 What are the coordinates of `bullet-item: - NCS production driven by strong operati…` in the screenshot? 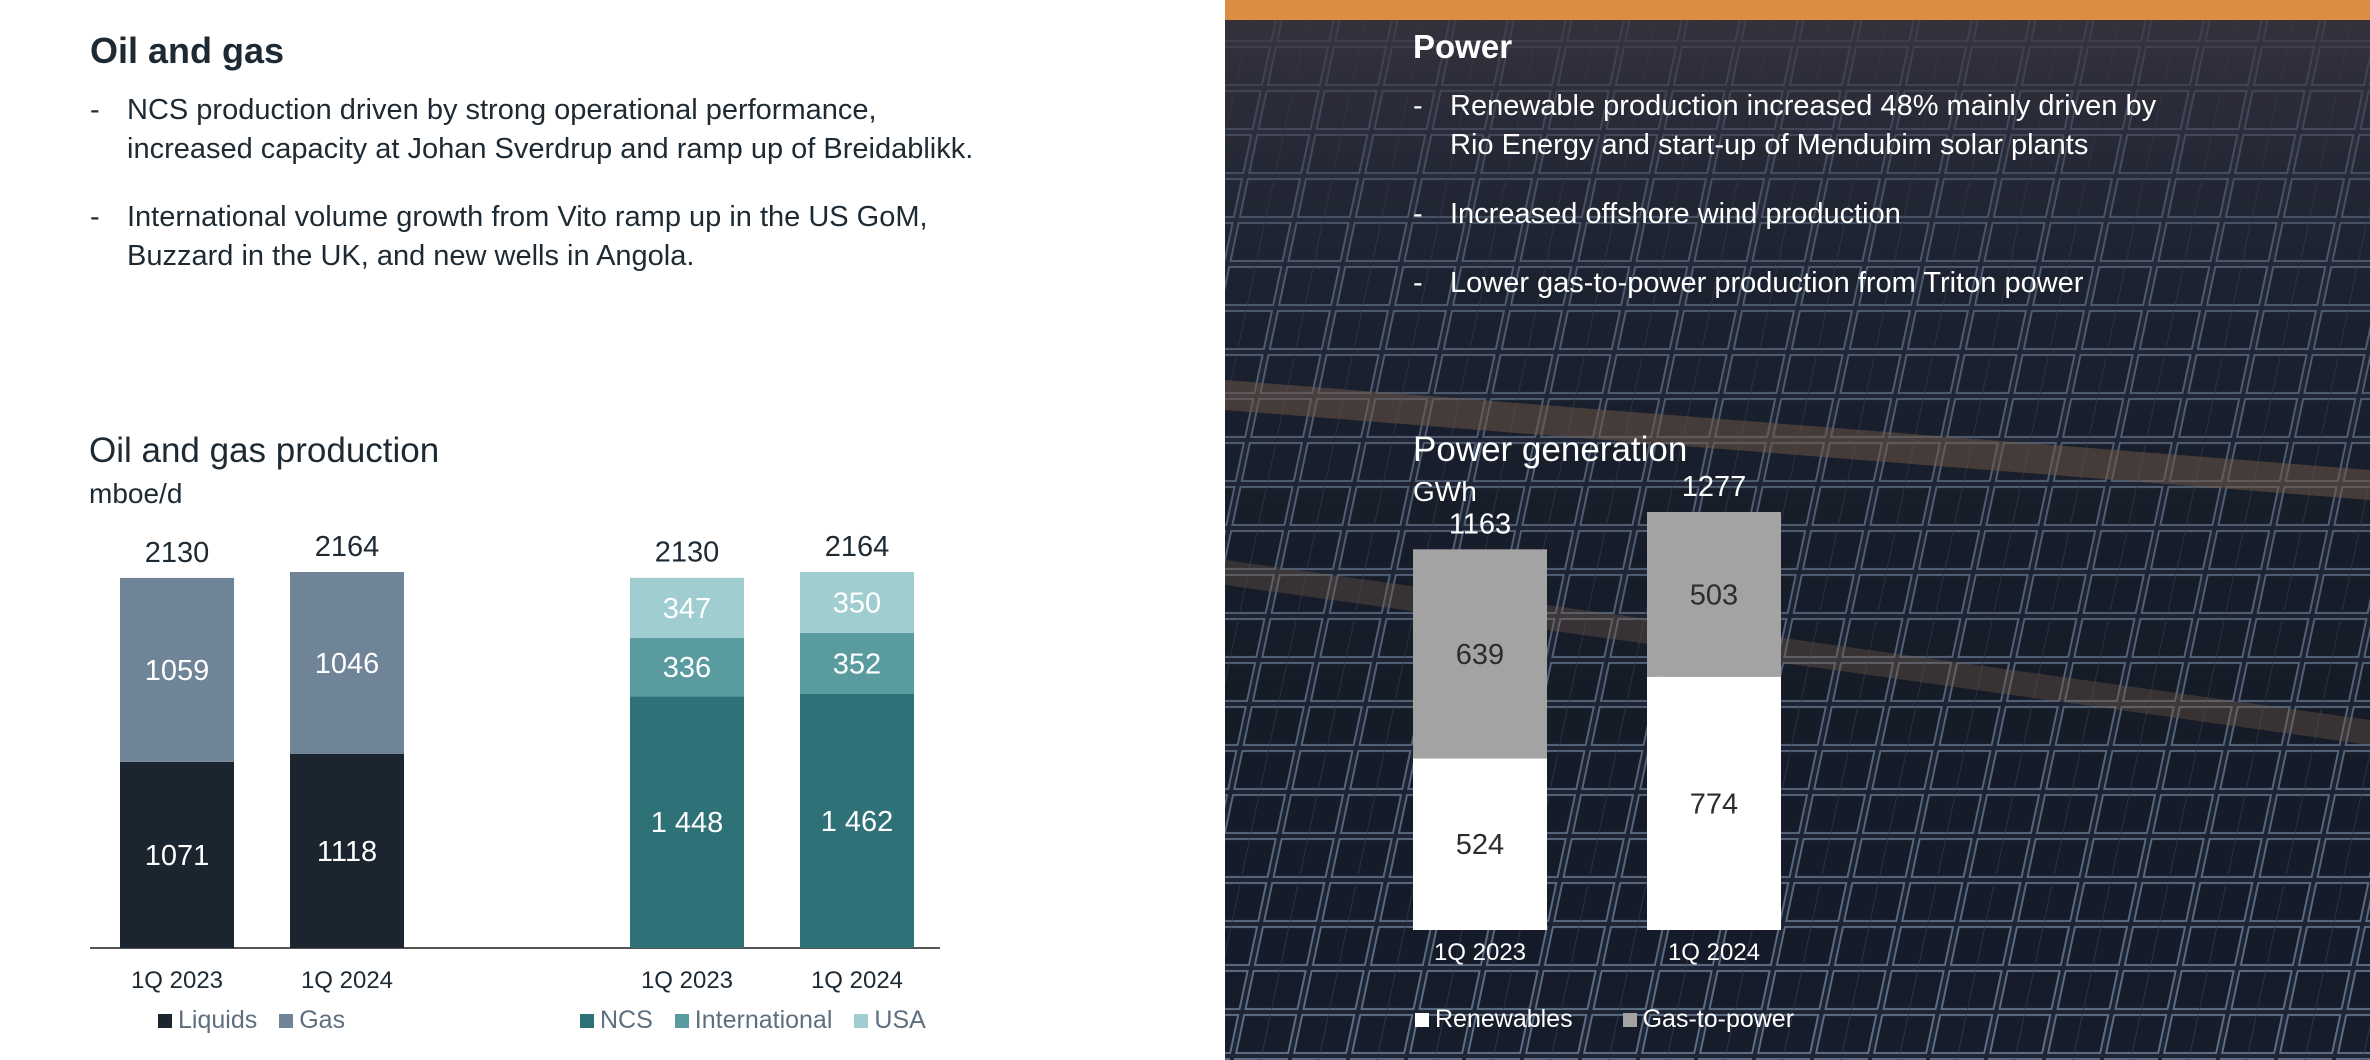 It's located at (640, 130).